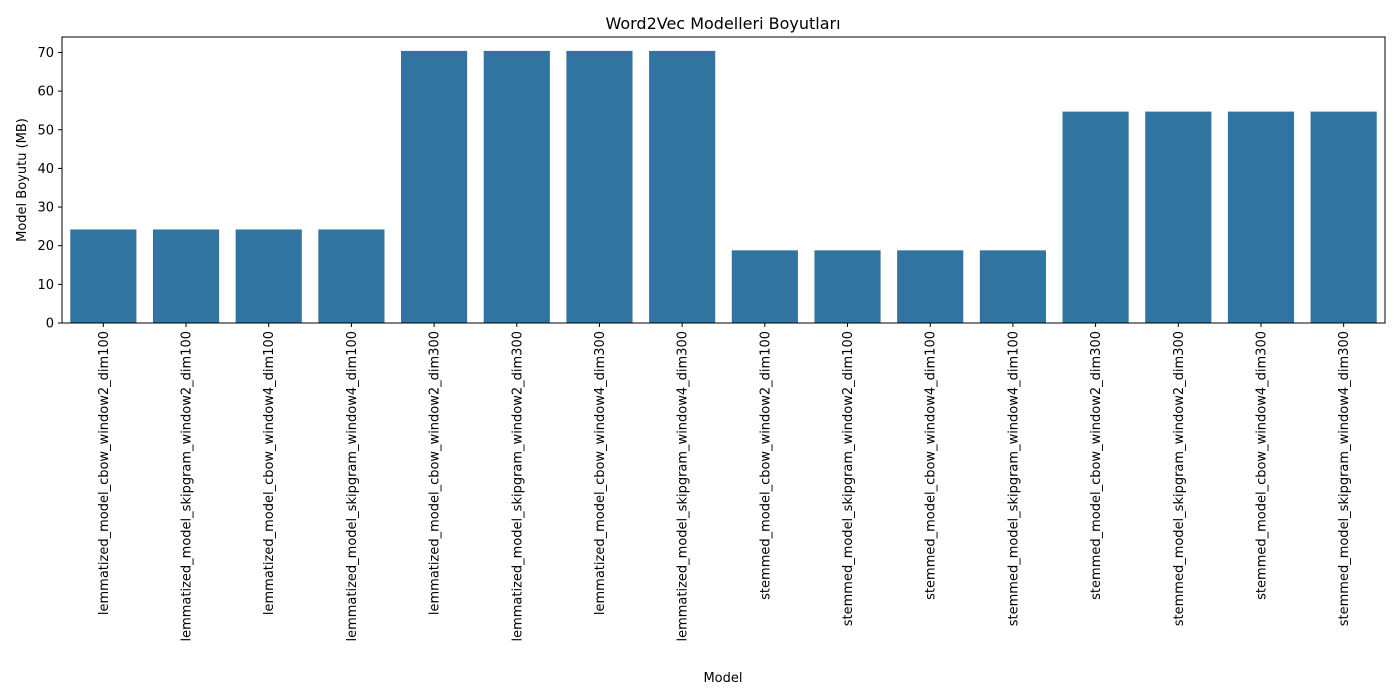 The image size is (1400, 700). Describe the element at coordinates (45, 53) in the screenshot. I see `y-tick-label: 70` at that location.